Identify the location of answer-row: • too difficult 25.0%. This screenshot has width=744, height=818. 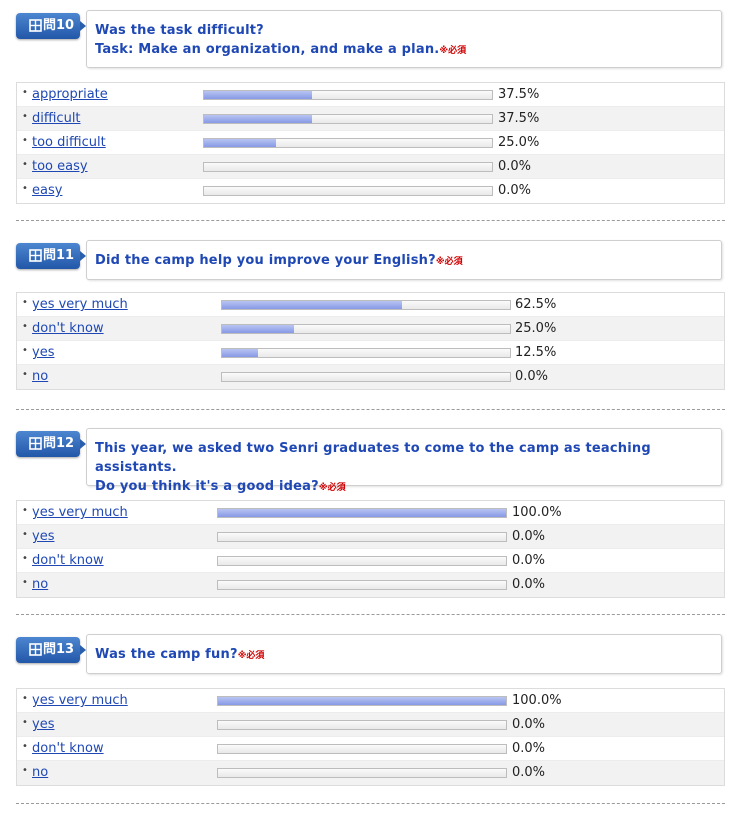
(370, 143).